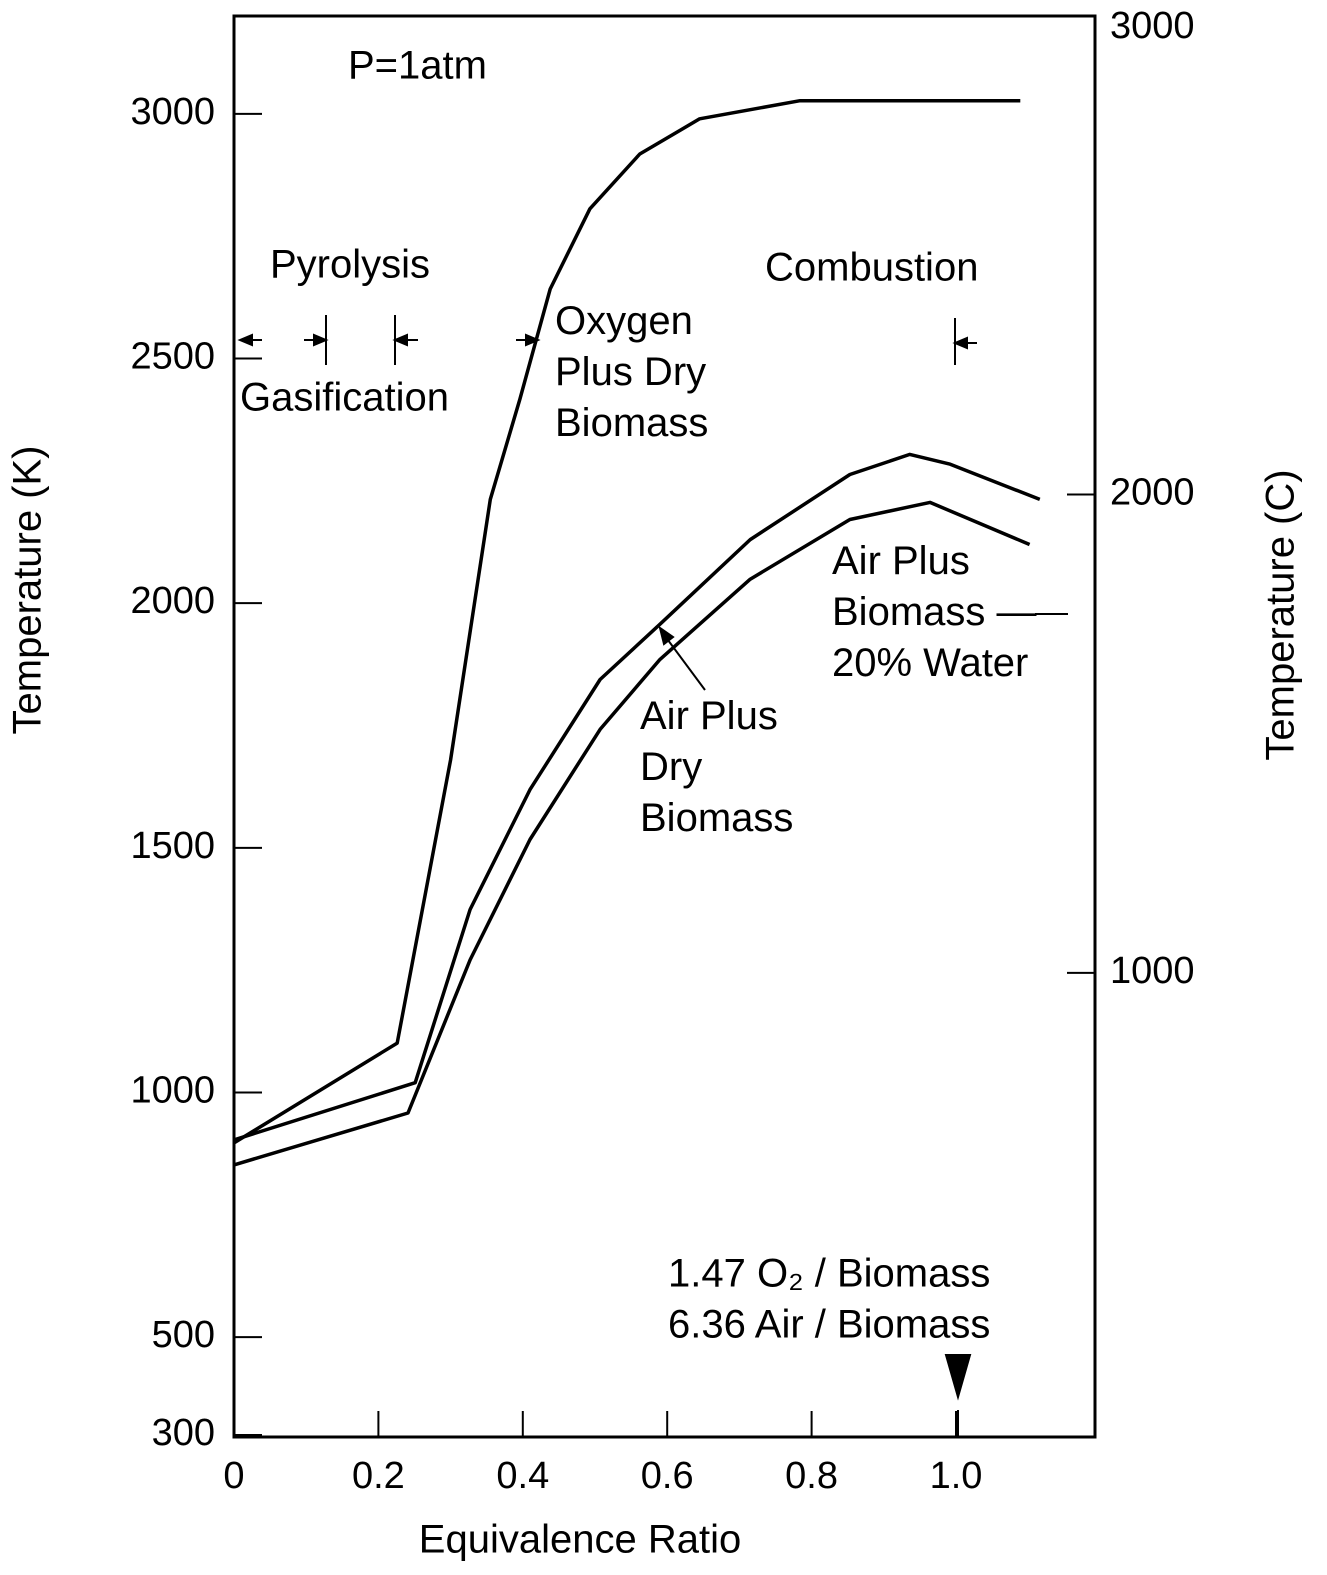  I want to click on x-axis-label: Equivalence Ratio, so click(580, 1540).